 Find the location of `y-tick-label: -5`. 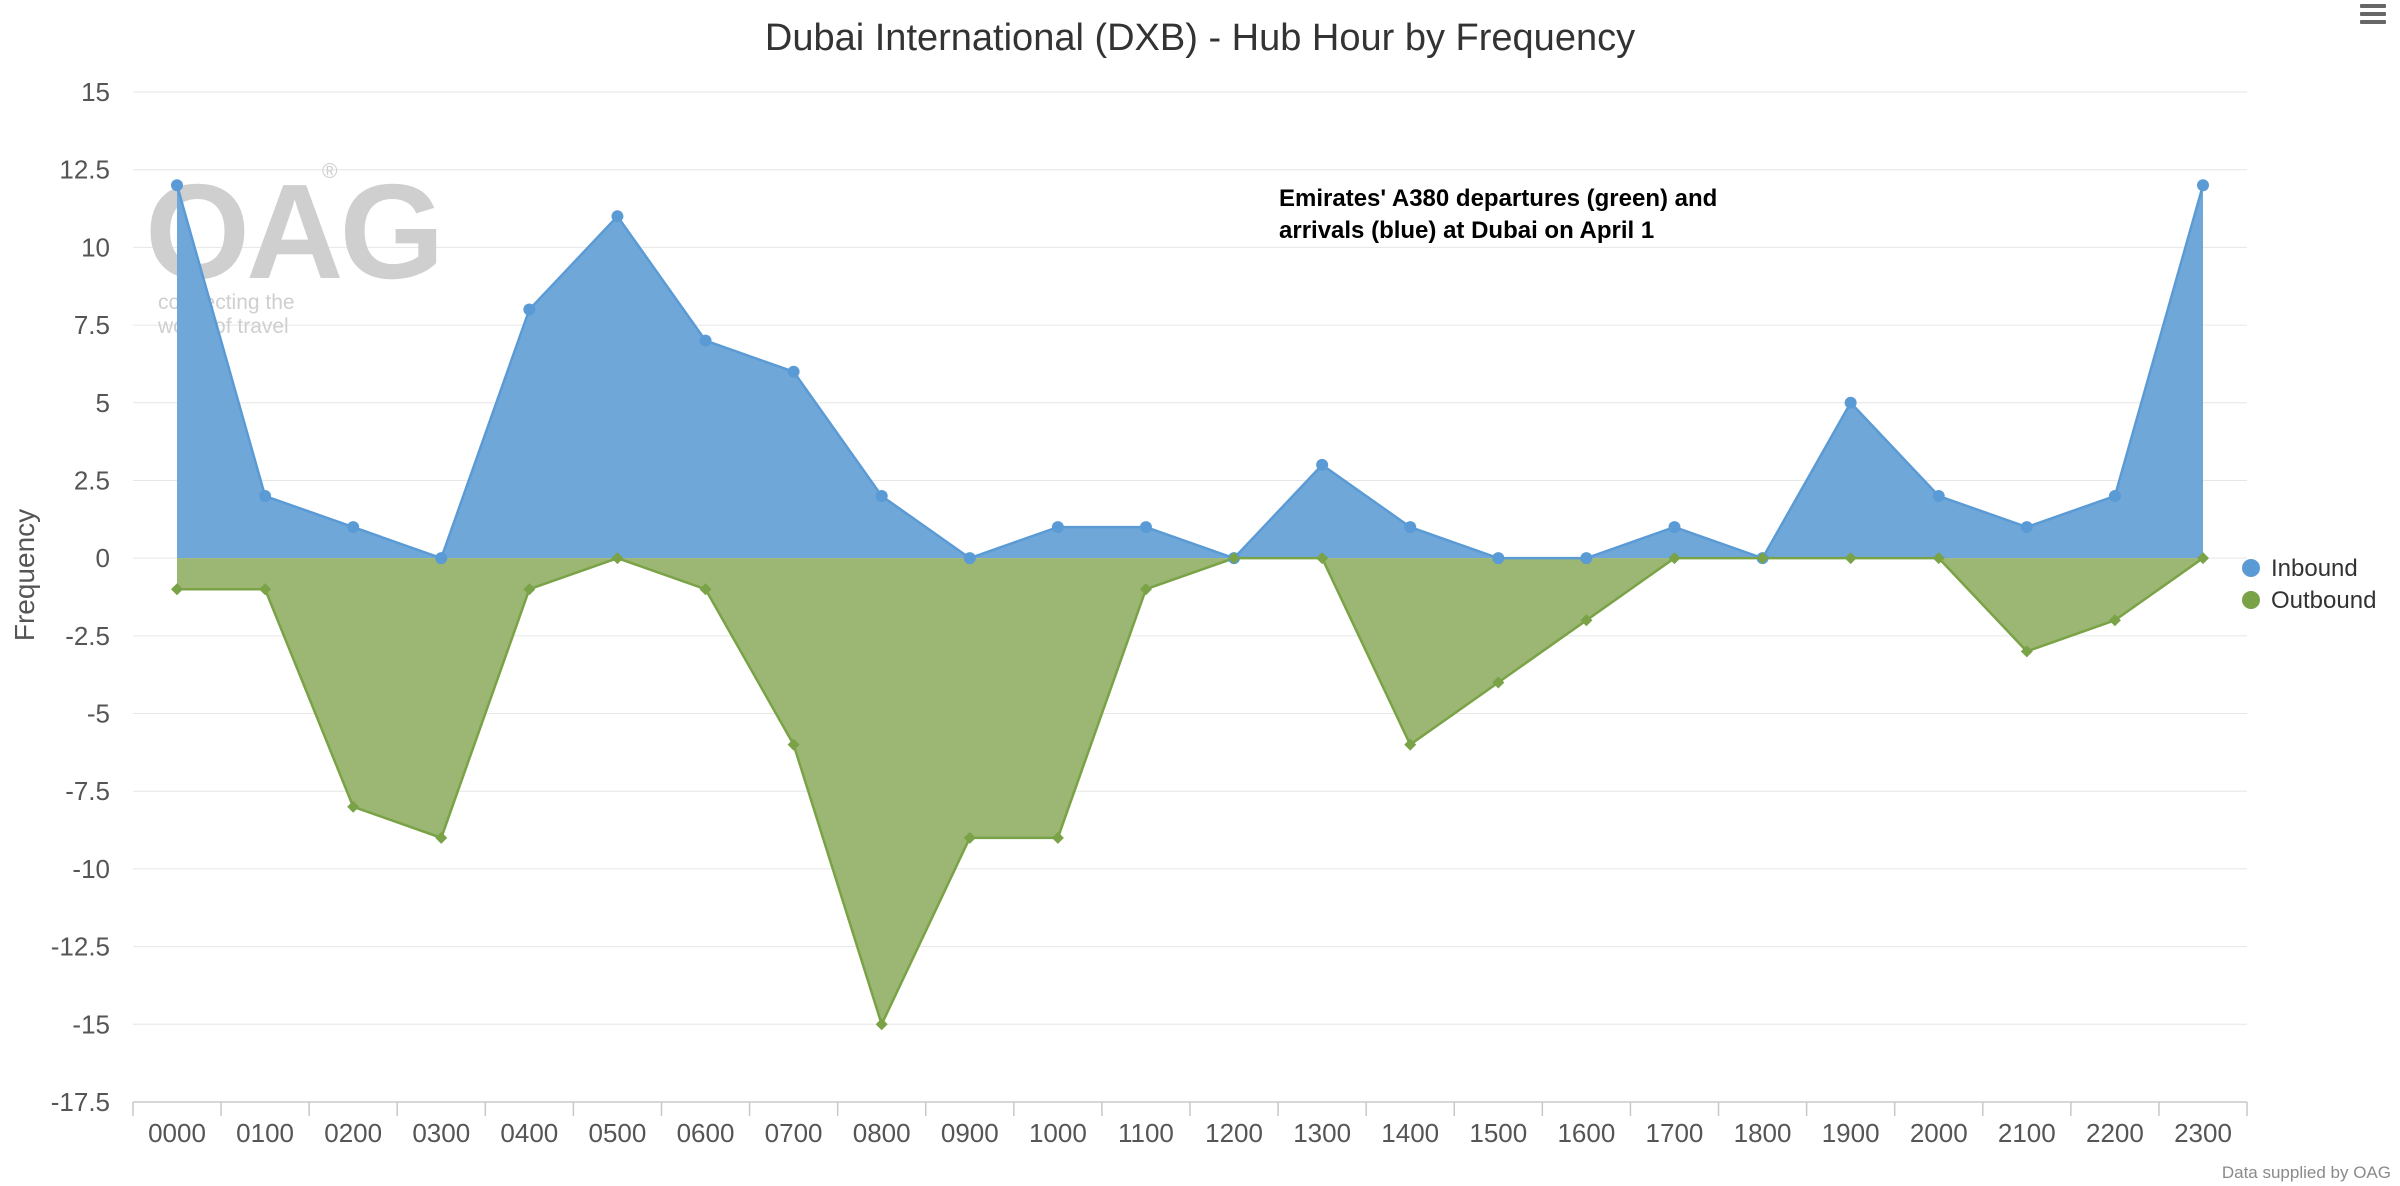

y-tick-label: -5 is located at coordinates (98, 714).